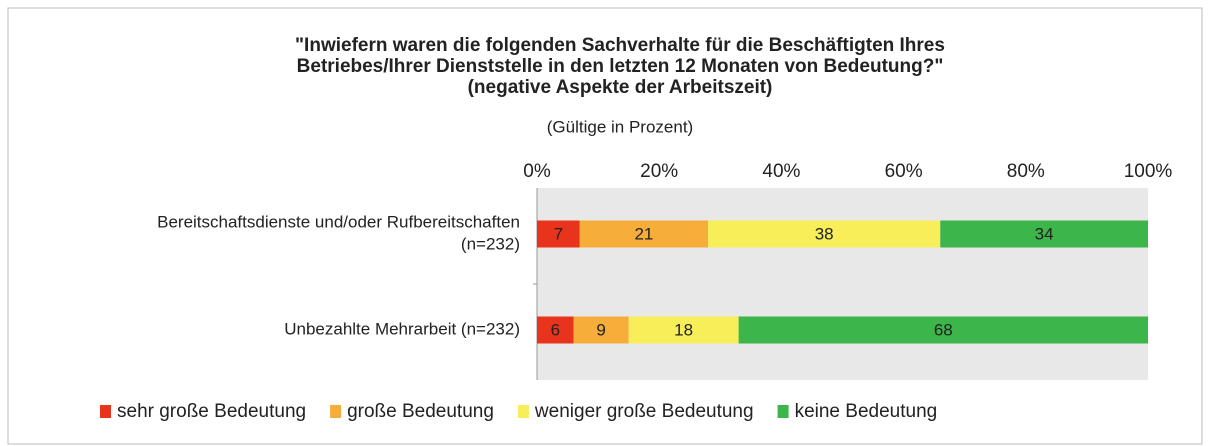  What do you see at coordinates (620, 87) in the screenshot?
I see `chart-title: (negative Aspekte der Arbeitszeit)` at bounding box center [620, 87].